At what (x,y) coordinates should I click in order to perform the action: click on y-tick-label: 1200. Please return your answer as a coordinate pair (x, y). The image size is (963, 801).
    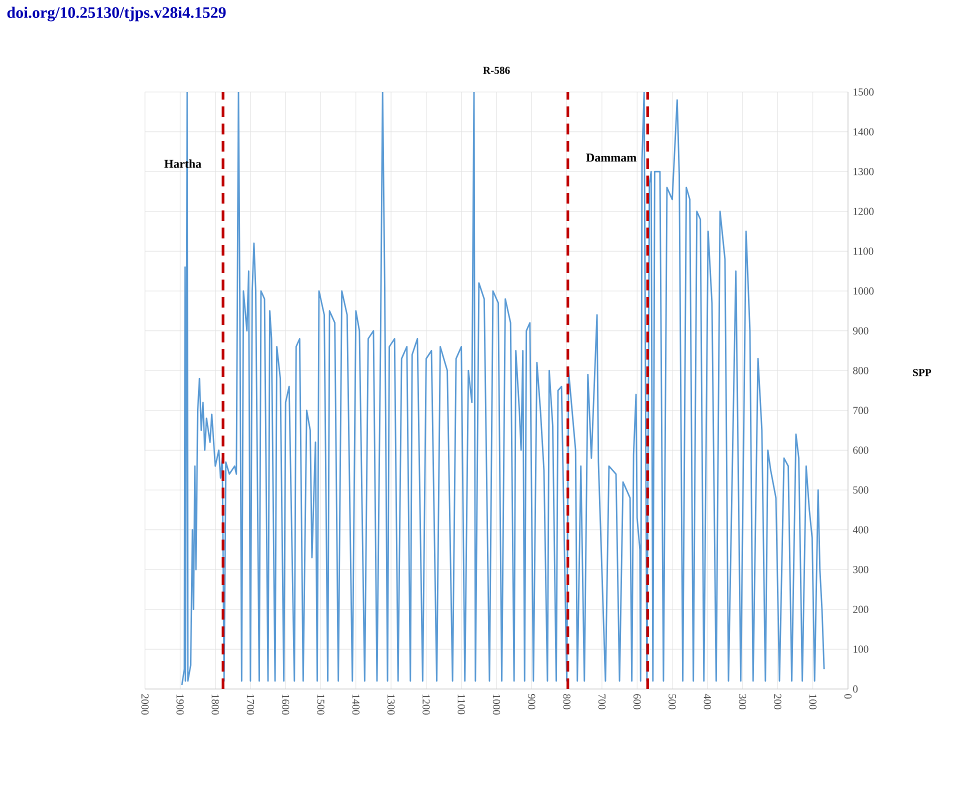
    Looking at the image, I should click on (864, 211).